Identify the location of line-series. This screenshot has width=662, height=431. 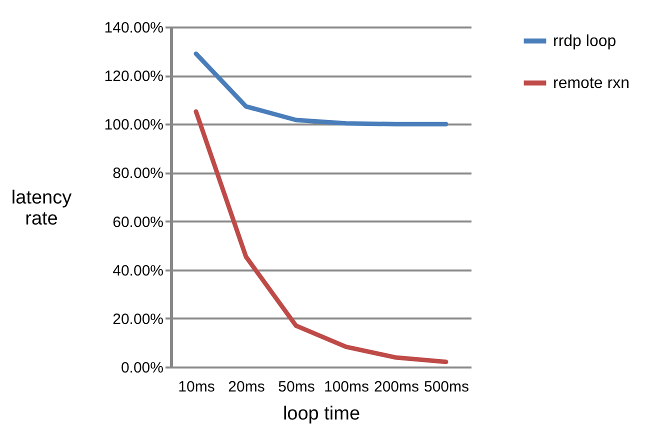
(321, 88).